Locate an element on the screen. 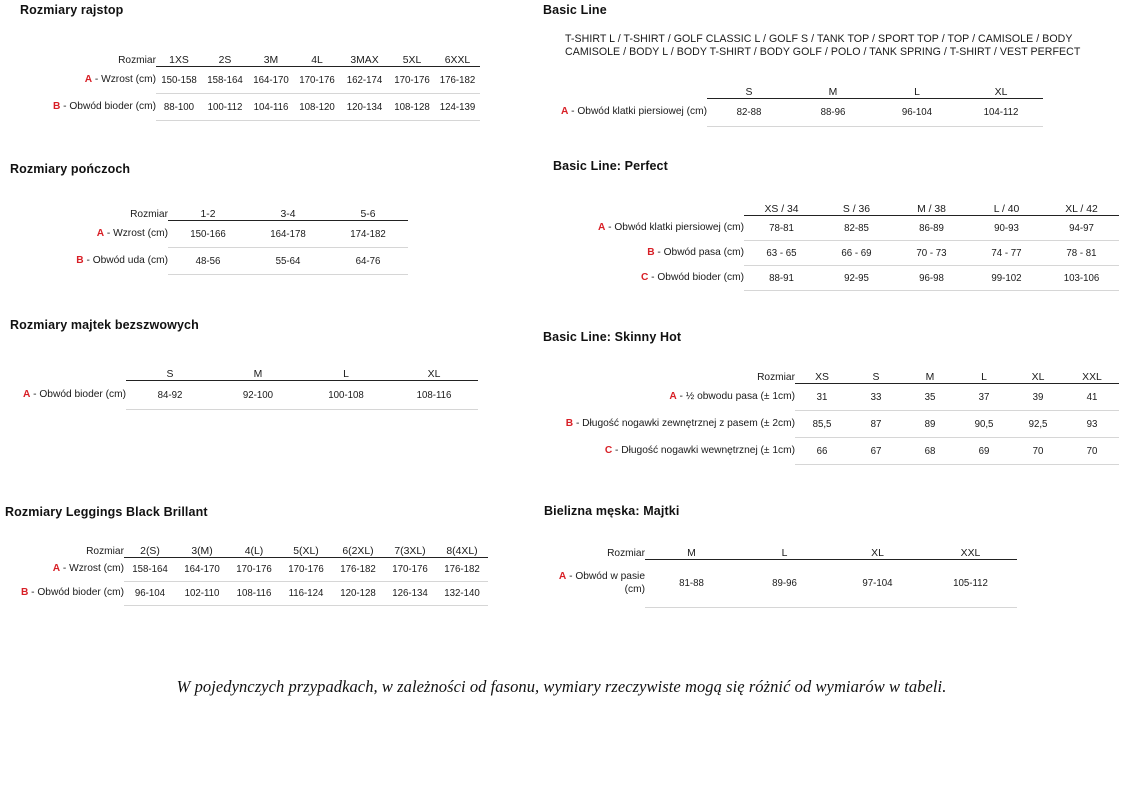 The width and height of the screenshot is (1123, 794). table-cell: 85,5 is located at coordinates (822, 424).